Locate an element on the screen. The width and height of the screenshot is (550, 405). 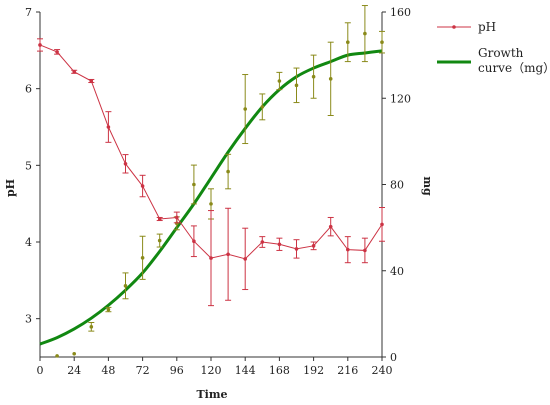
y-left-tick-label: 4 is located at coordinates (28, 242).